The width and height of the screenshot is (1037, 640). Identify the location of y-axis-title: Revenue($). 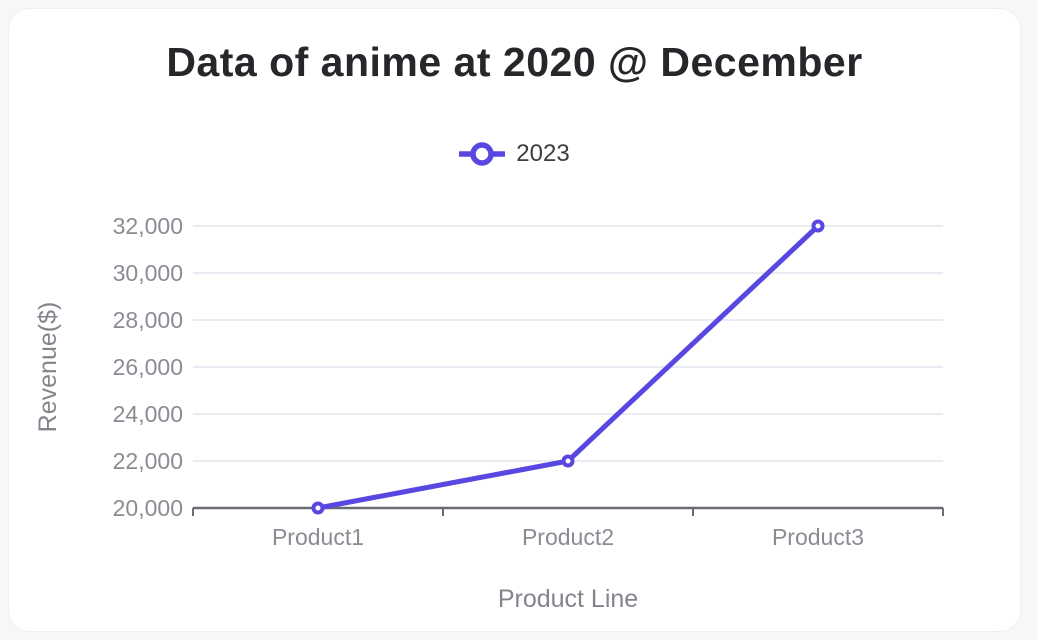
(48, 367).